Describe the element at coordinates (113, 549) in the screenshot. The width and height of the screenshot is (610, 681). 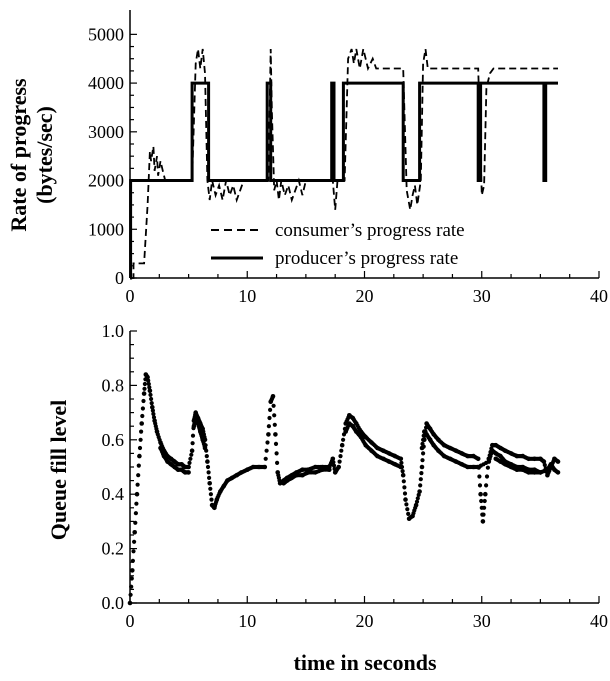
I see `y-tick-label: 0.2` at that location.